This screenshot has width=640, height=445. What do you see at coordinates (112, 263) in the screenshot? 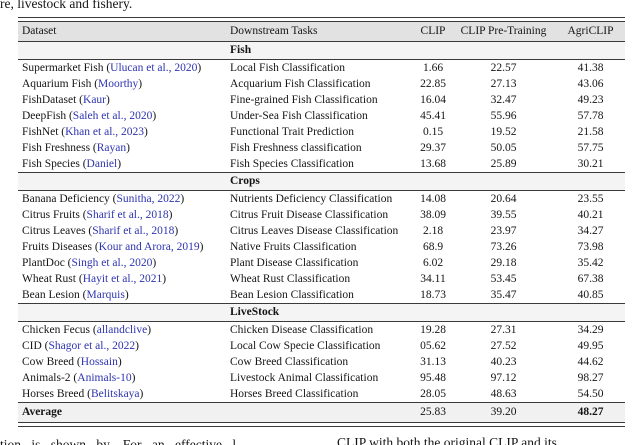
I see `citation-link: Singh et al., 2020` at bounding box center [112, 263].